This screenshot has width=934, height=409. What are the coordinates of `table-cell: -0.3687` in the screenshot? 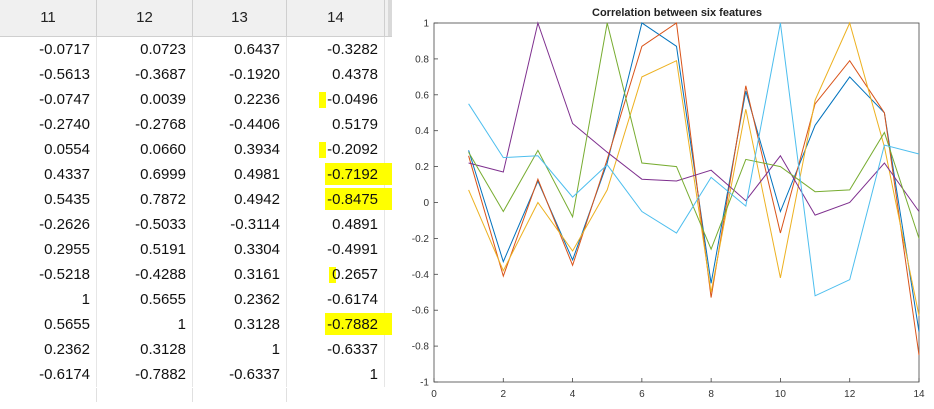 It's located at (145, 74).